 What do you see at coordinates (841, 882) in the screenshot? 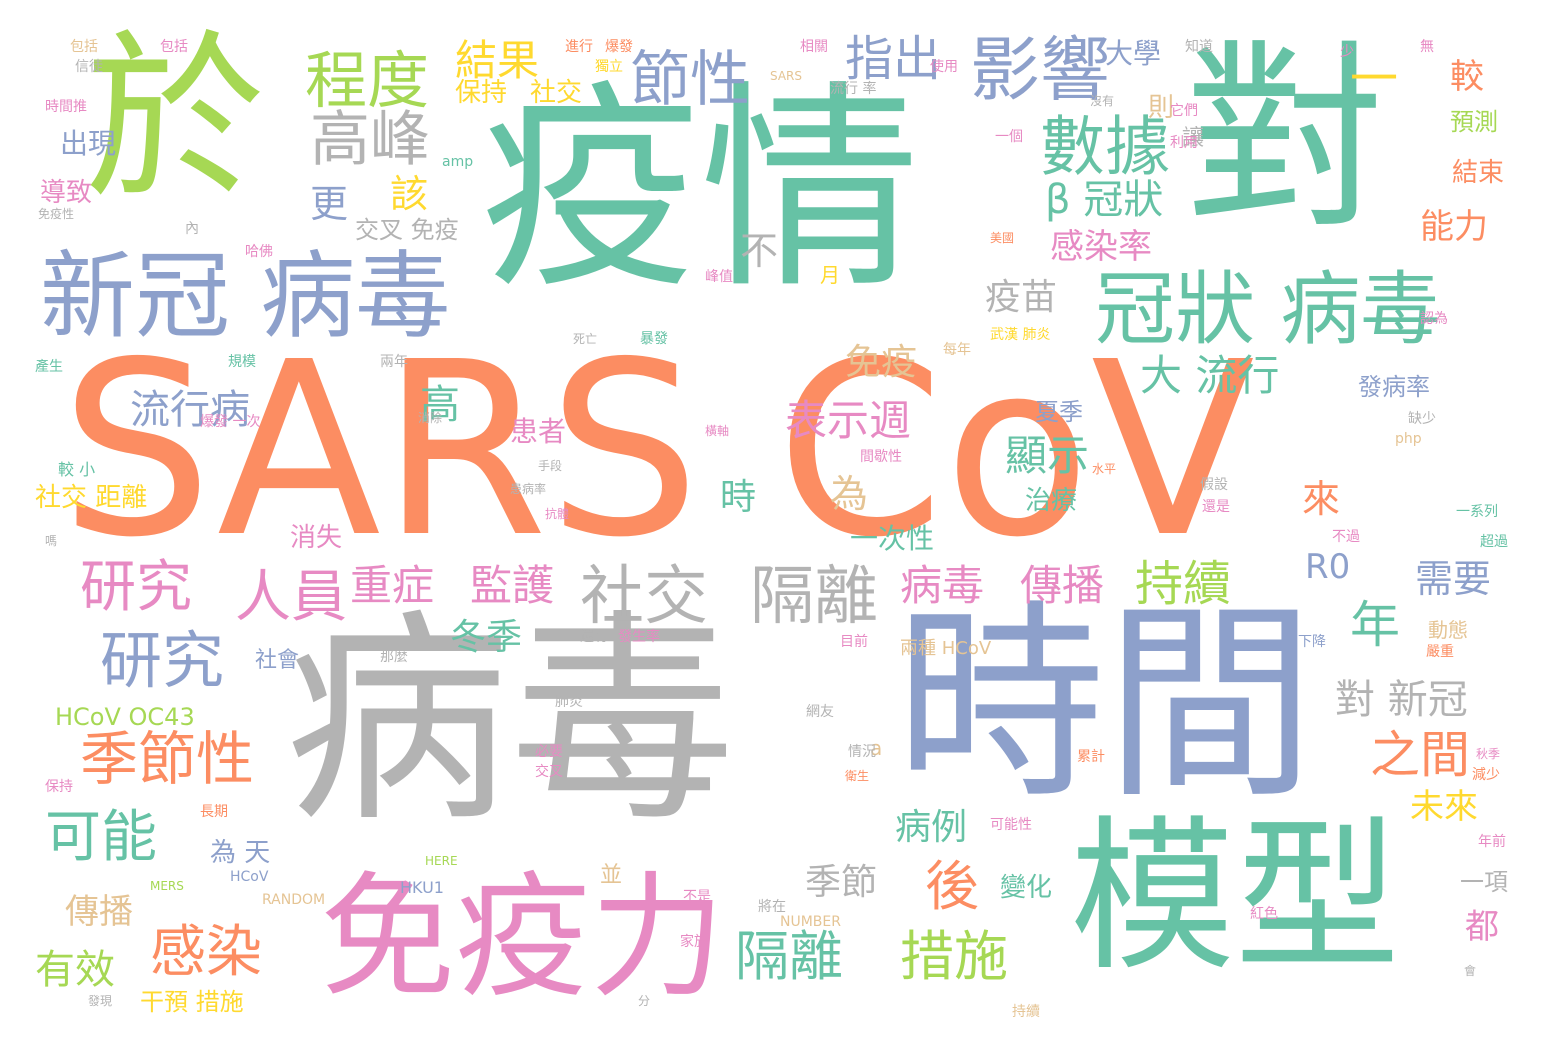
I see `cloud-word: 季節` at bounding box center [841, 882].